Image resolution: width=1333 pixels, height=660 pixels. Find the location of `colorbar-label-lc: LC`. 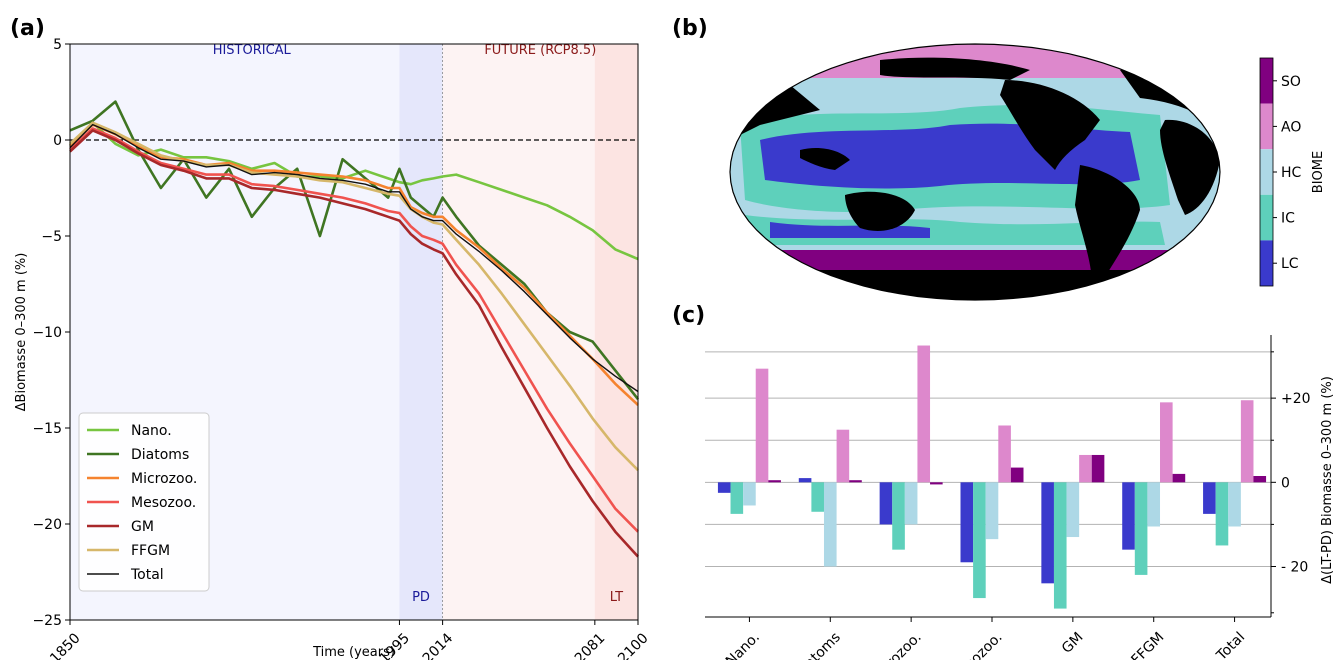

colorbar-label-lc: LC is located at coordinates (1290, 264).